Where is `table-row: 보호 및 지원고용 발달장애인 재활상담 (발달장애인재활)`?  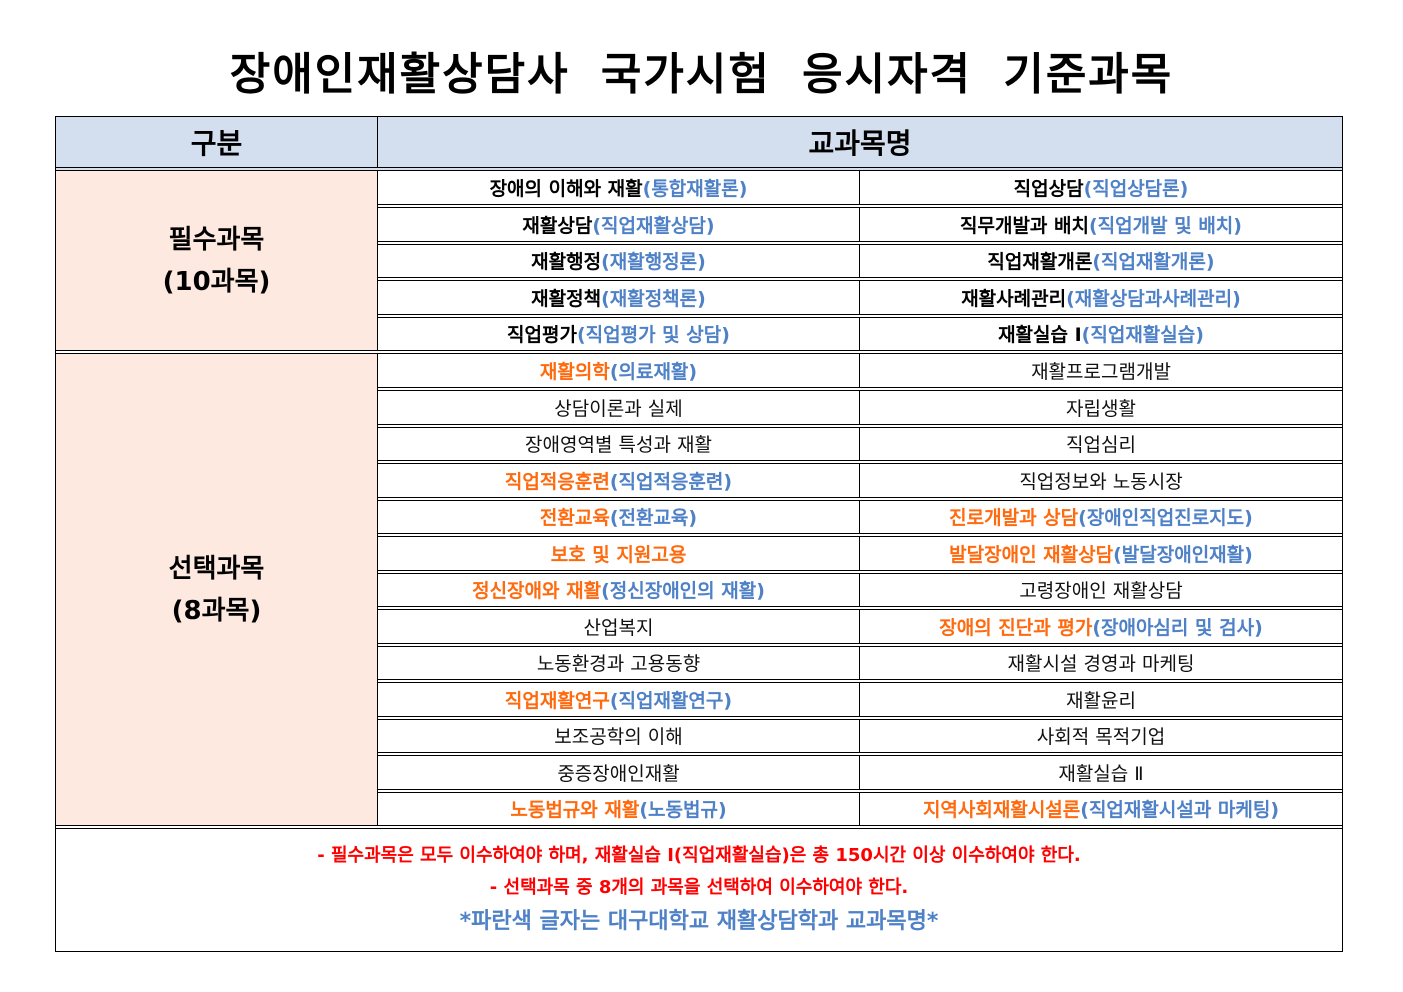 table-row: 보호 및 지원고용 발달장애인 재활상담 (발달장애인재활) is located at coordinates (860, 551).